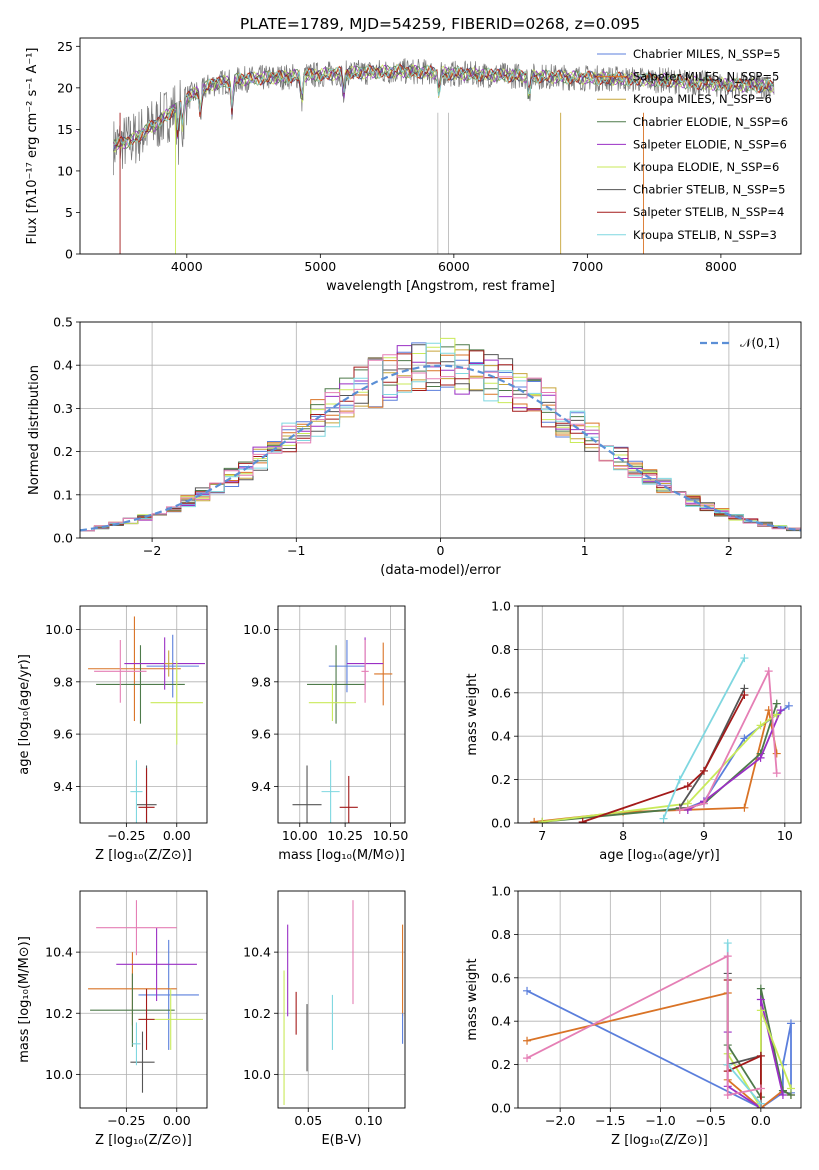  Describe the element at coordinates (32, 146) in the screenshot. I see `y-axis-label: Flux [fλ10⁻¹⁷ erg cm⁻² s⁻¹ A⁻¹]` at that location.